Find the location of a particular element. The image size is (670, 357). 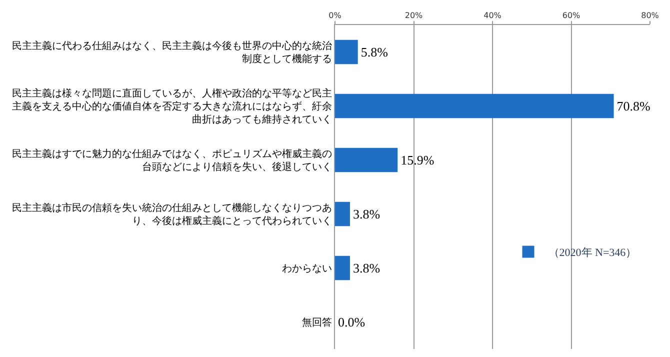

data-label: 70.8% is located at coordinates (633, 106).